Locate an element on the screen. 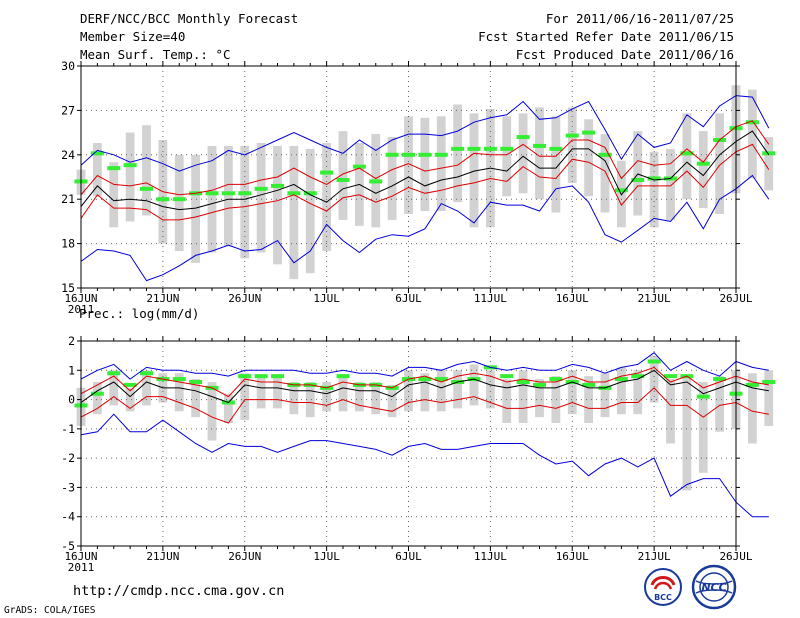  precipitation-xtick-label-1: 21JUN is located at coordinates (162, 556).